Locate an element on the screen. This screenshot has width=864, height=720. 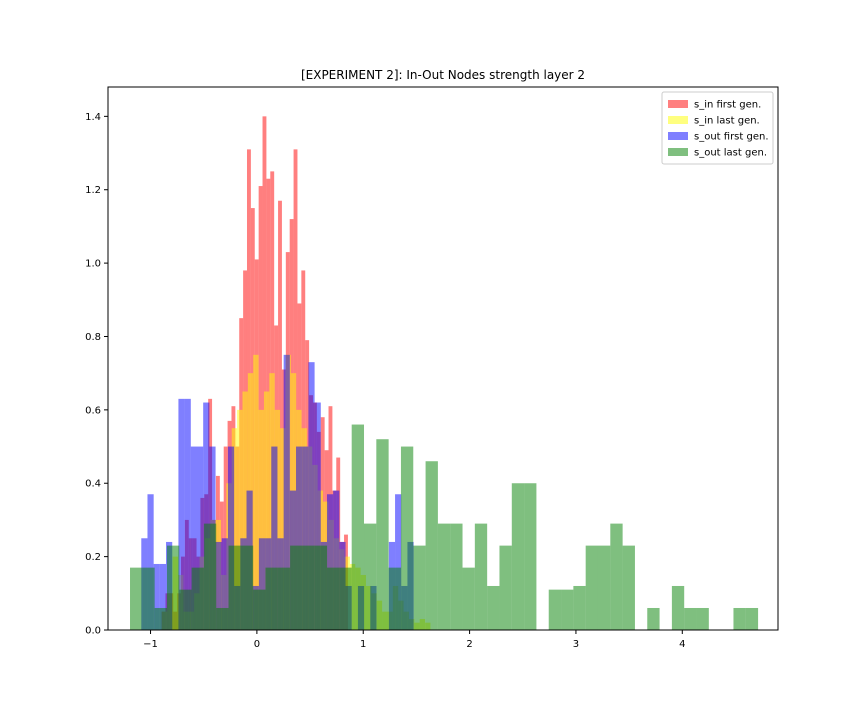
y-tick-label: 0.2 is located at coordinates (93, 557).